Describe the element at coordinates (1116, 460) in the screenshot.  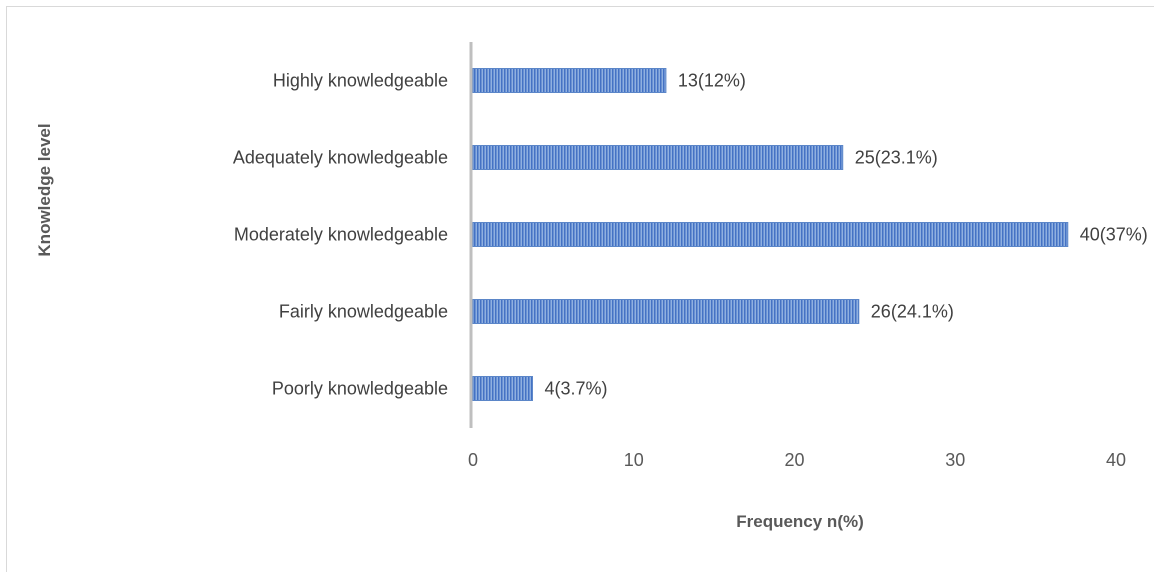
I see `x-tick-label: 40` at that location.